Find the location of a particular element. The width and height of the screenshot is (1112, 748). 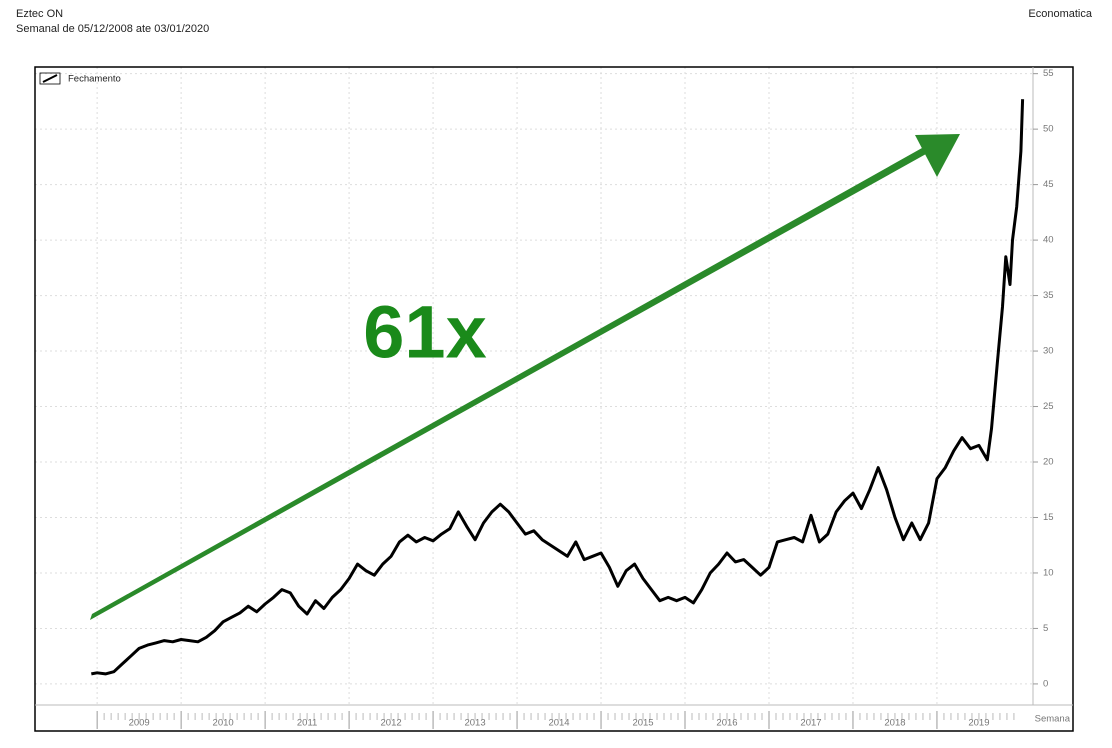

source: Economatica is located at coordinates (1060, 14).